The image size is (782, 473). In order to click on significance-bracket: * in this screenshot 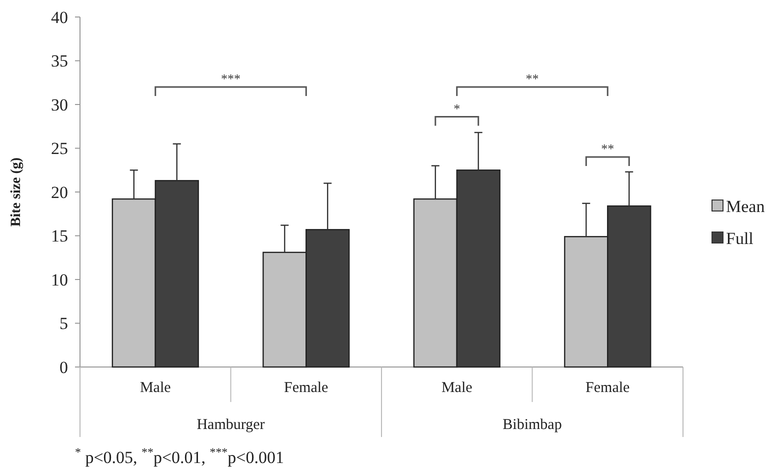, I will do `click(457, 113)`.